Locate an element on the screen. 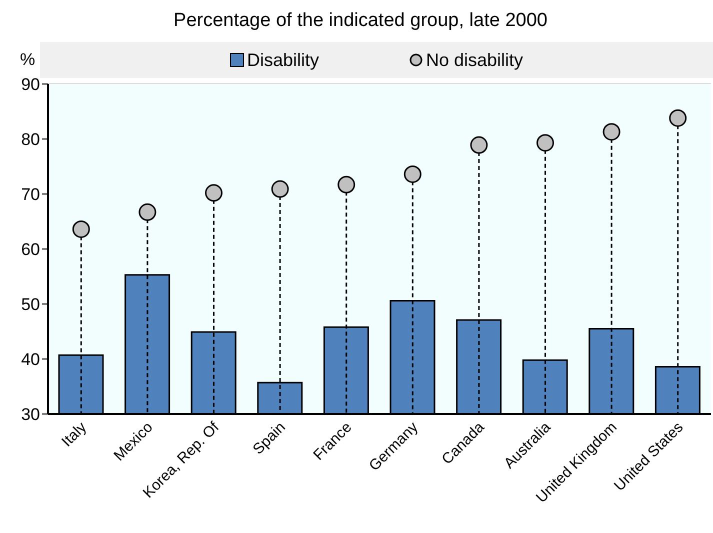  legend-label: No disability is located at coordinates (475, 60).